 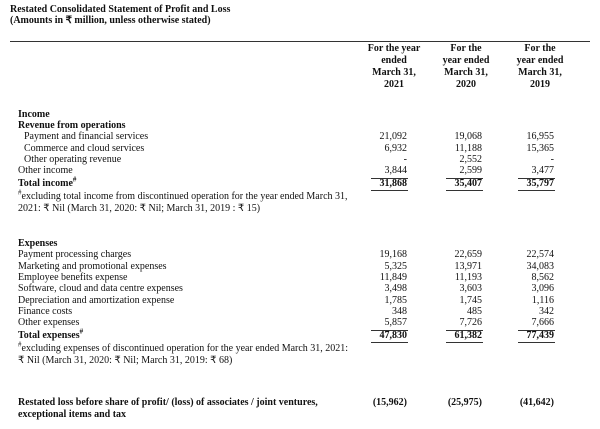 What do you see at coordinates (394, 60) in the screenshot?
I see `column-header: ended` at bounding box center [394, 60].